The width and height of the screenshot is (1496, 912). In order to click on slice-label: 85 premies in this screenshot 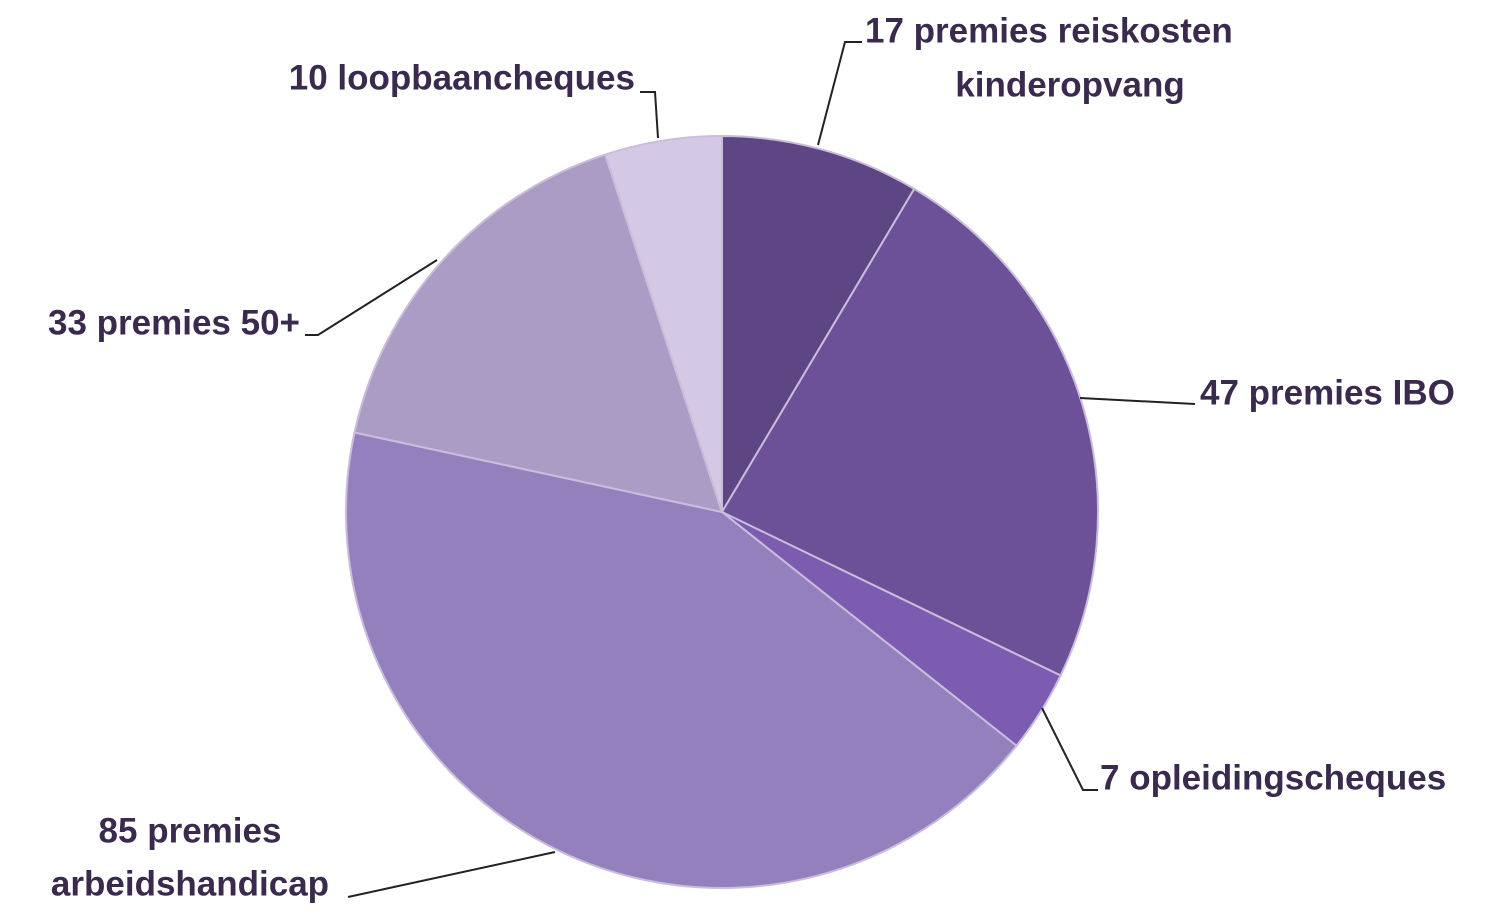, I will do `click(190, 830)`.